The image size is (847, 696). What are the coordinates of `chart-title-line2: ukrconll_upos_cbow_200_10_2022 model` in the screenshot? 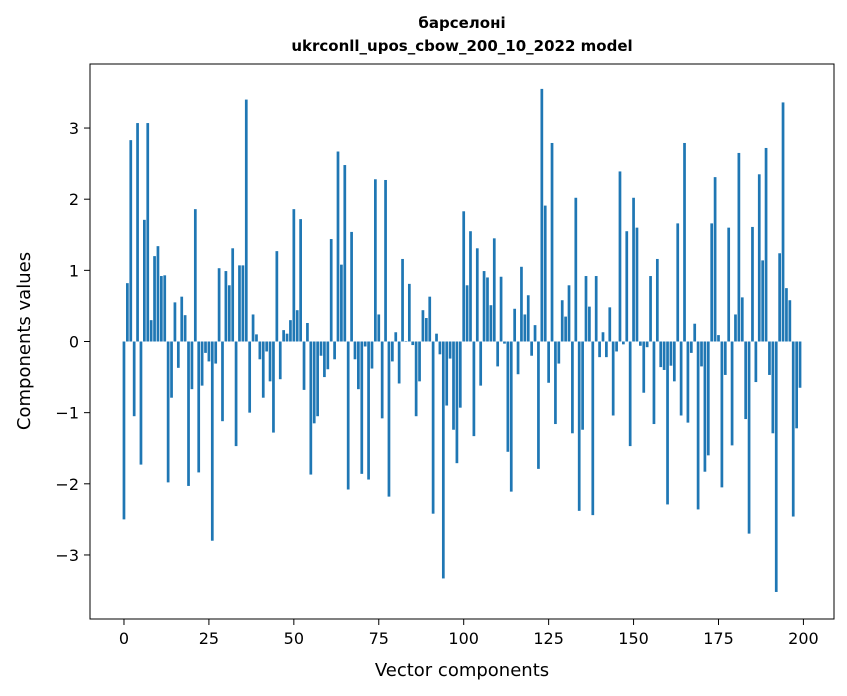 It's located at (461, 46).